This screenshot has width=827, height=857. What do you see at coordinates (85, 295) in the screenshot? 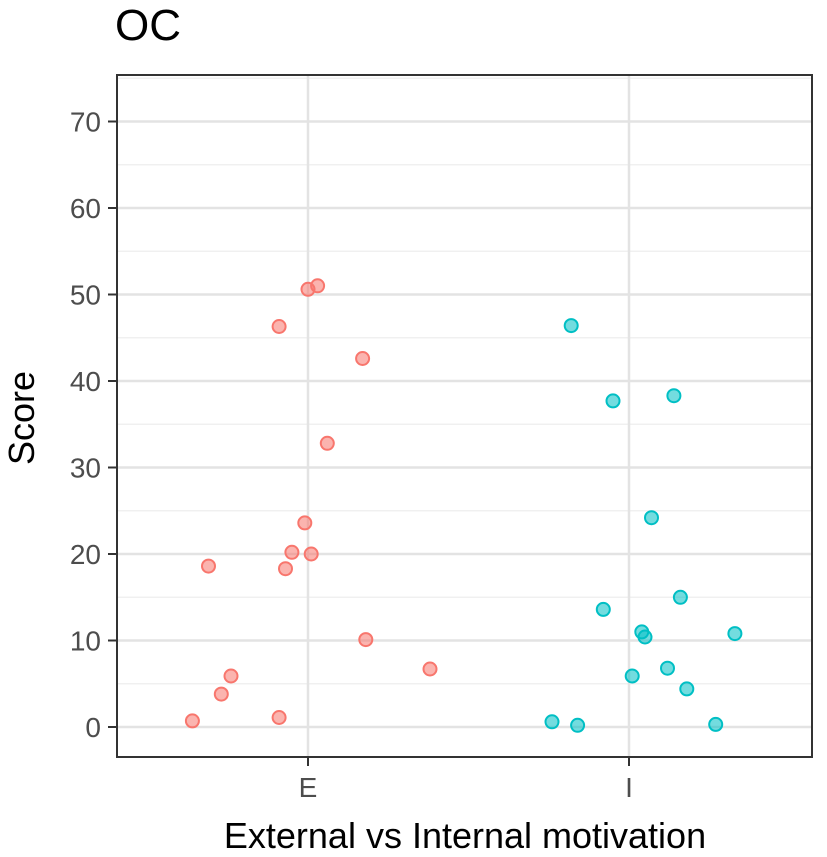
I see `y-tick-label: 50` at bounding box center [85, 295].